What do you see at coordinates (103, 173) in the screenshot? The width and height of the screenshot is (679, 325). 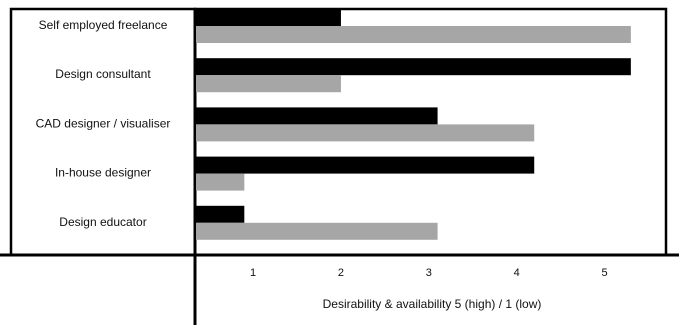 I see `category-label: In-house designer` at bounding box center [103, 173].